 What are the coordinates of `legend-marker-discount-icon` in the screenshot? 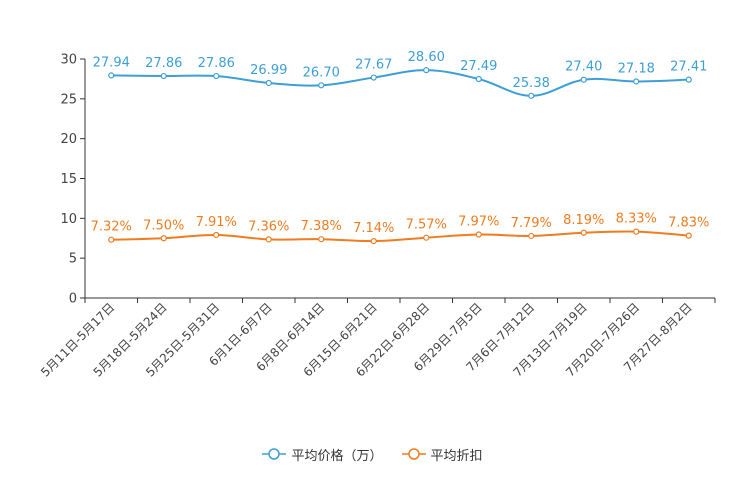 It's located at (413, 454).